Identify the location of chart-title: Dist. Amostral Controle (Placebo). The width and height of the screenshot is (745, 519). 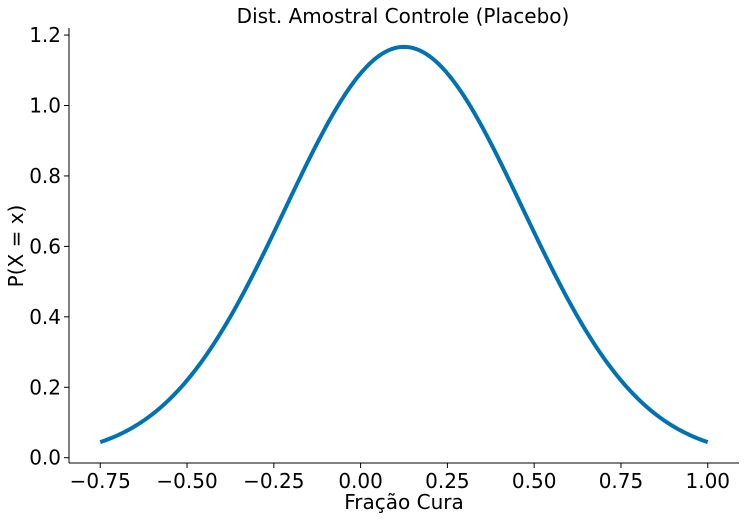
(403, 16).